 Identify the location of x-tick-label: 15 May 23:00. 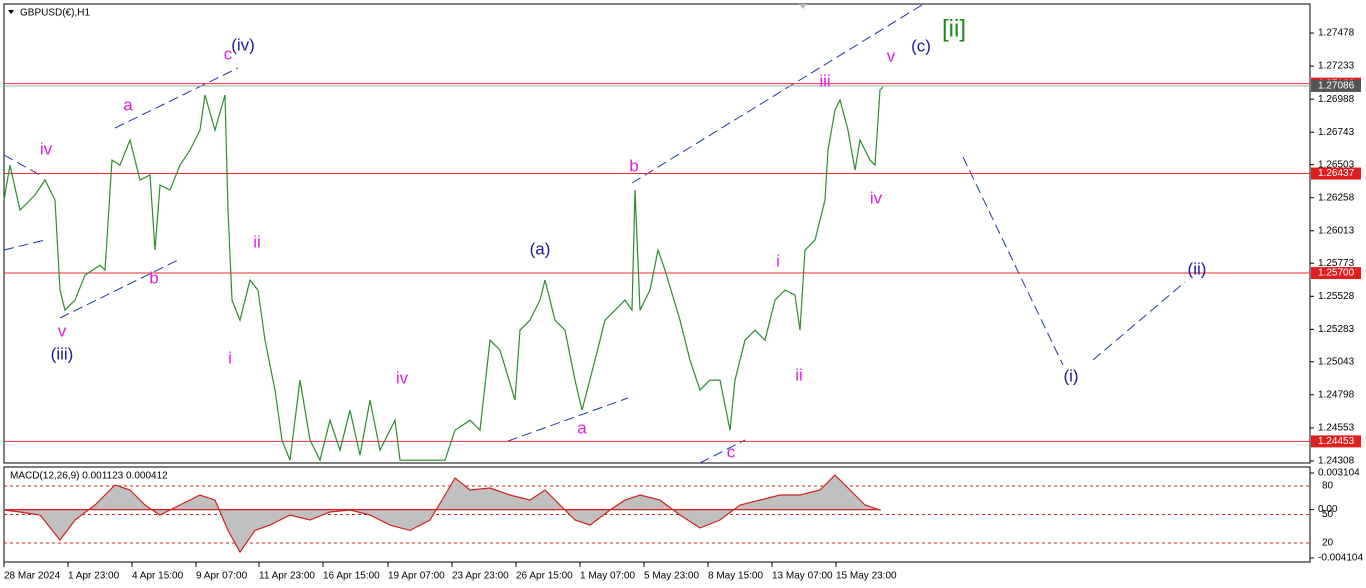
(866, 576).